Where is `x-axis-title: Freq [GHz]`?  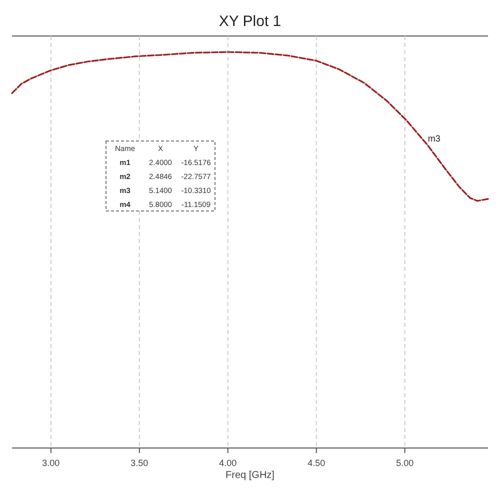 x-axis-title: Freq [GHz] is located at coordinates (250, 475).